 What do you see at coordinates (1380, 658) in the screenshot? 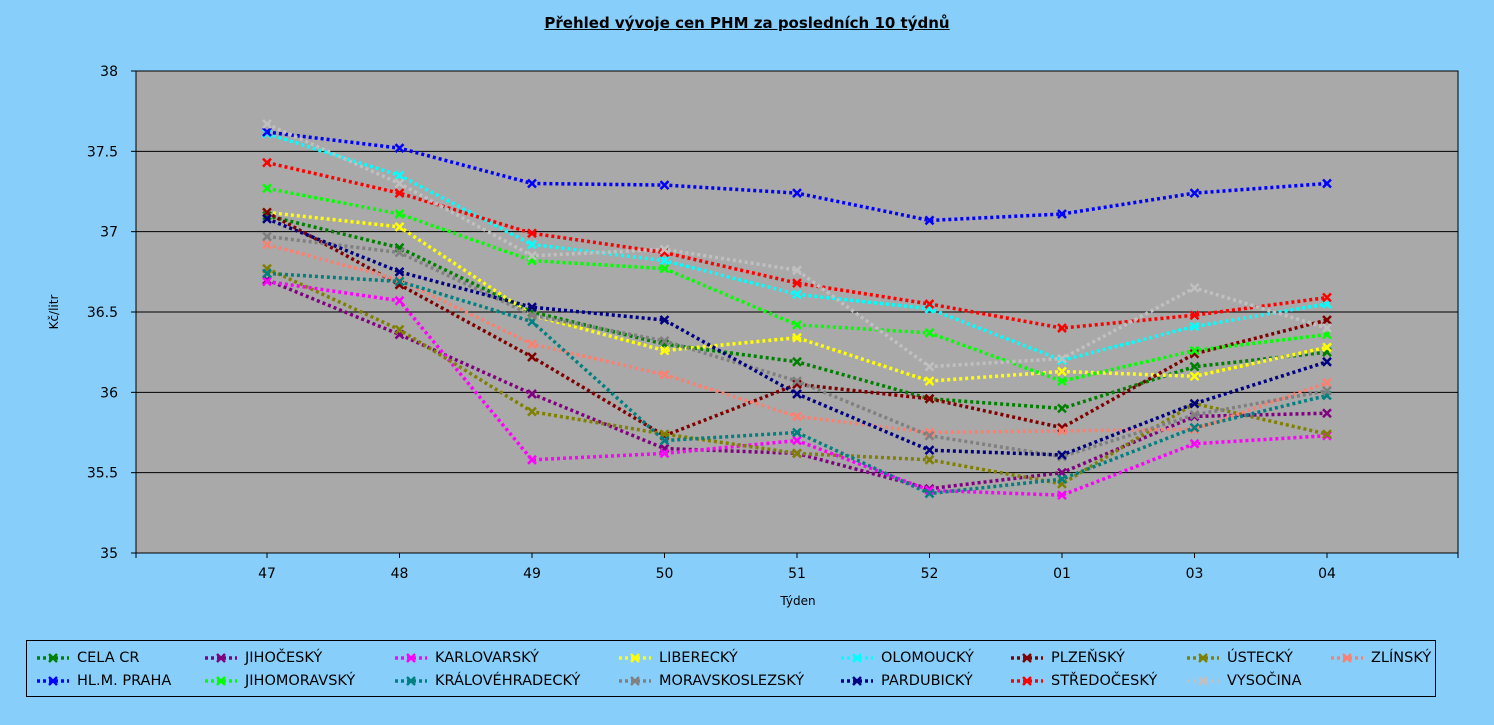
I see `legend-item: ZLÍNSKÝ` at bounding box center [1380, 658].